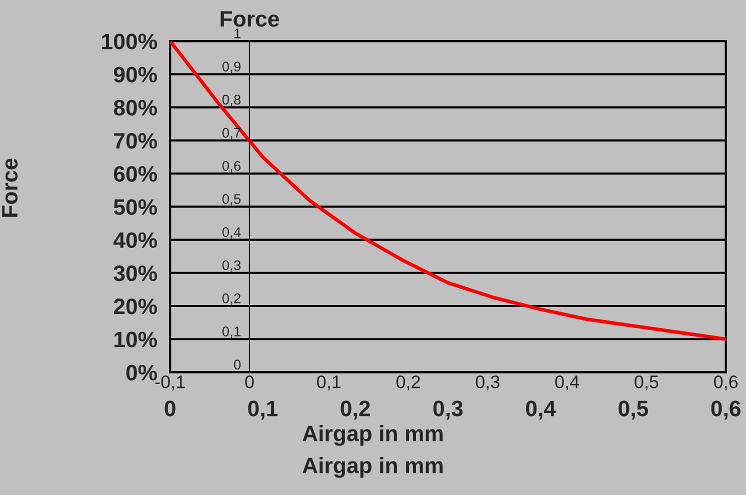 This screenshot has width=746, height=495. Describe the element at coordinates (170, 408) in the screenshot. I see `x-tick-label: 0` at that location.